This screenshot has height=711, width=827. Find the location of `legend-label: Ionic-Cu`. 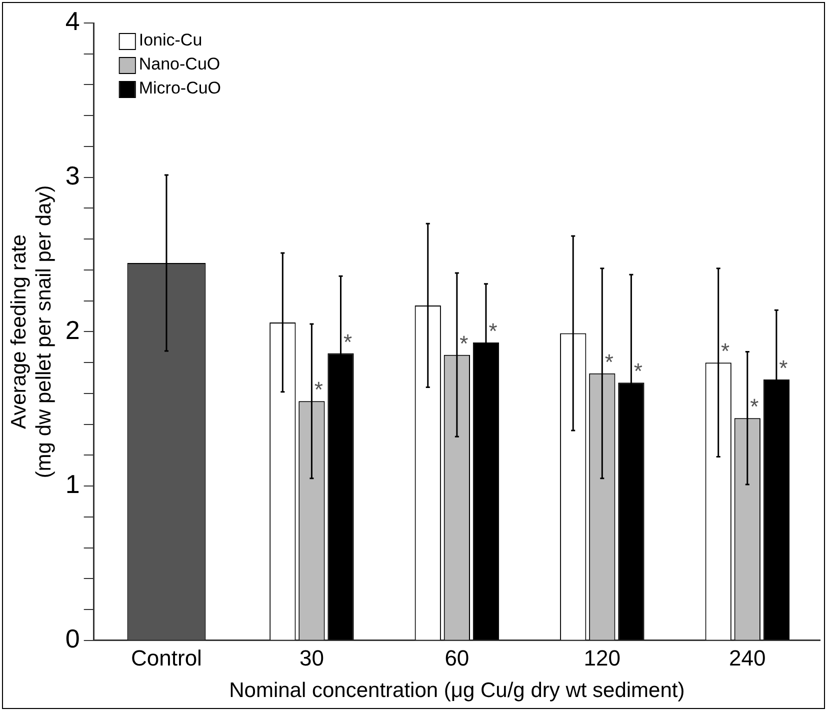

legend-label: Ionic-Cu is located at coordinates (170, 40).